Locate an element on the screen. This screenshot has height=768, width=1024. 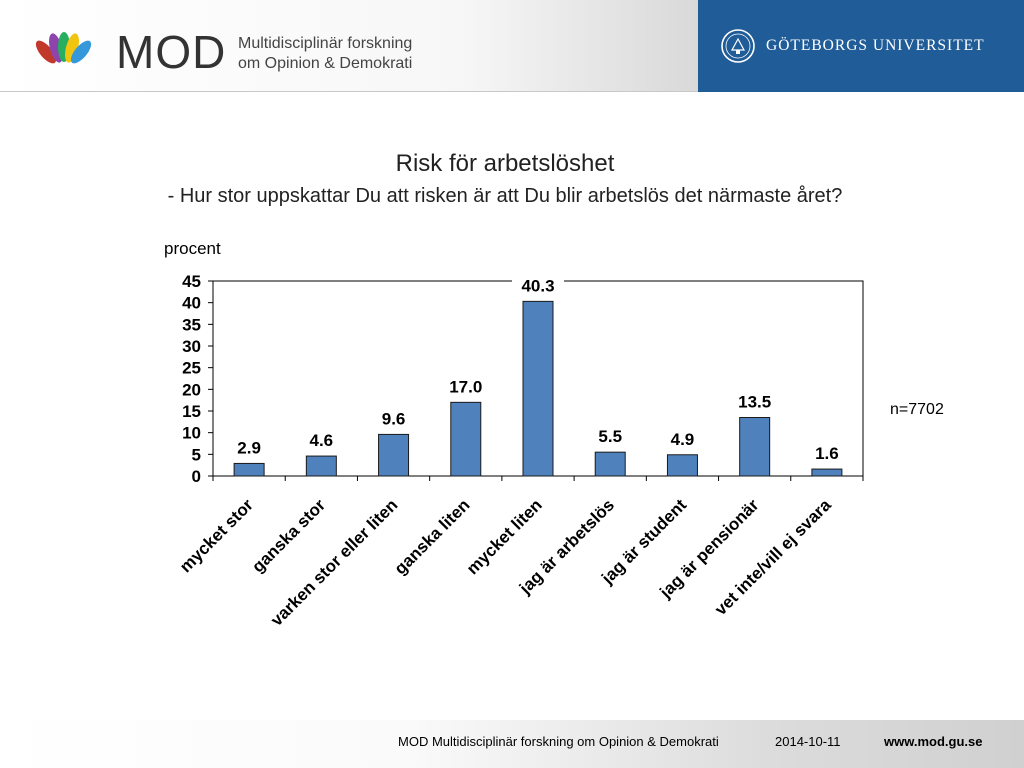
bar-value-label: 4.6 is located at coordinates (322, 440).